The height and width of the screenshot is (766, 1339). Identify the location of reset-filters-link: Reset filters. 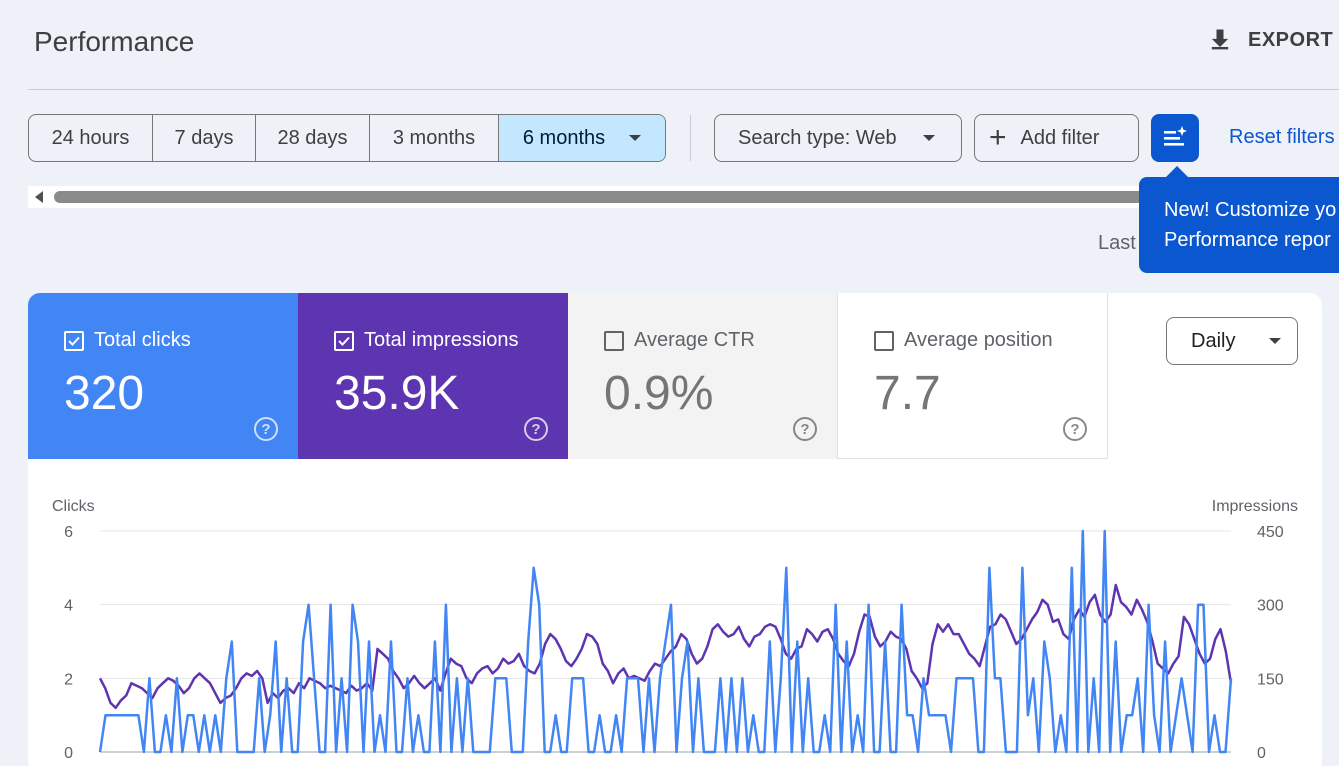
(1282, 137).